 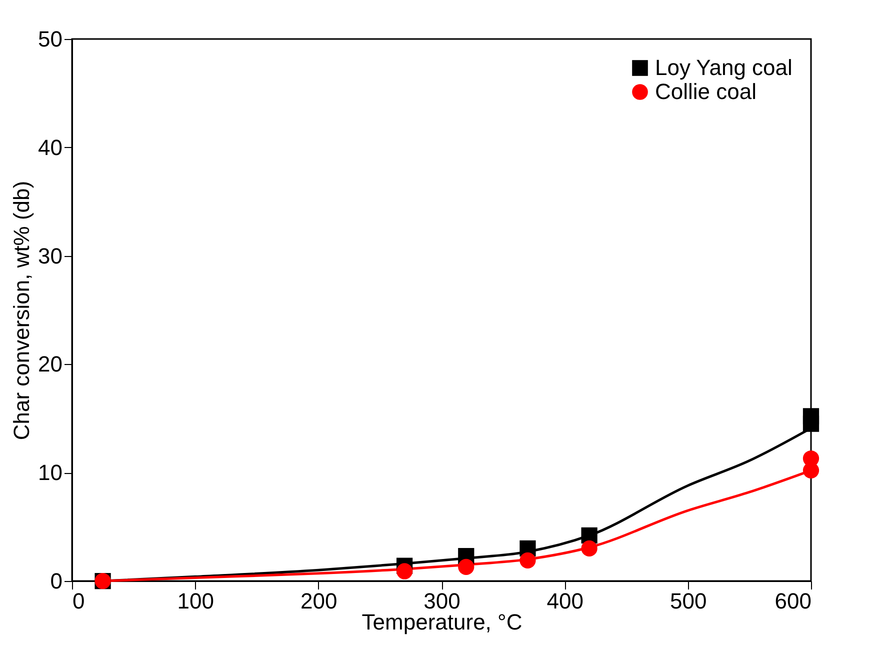 What do you see at coordinates (195, 601) in the screenshot?
I see `x-tick-label: 100` at bounding box center [195, 601].